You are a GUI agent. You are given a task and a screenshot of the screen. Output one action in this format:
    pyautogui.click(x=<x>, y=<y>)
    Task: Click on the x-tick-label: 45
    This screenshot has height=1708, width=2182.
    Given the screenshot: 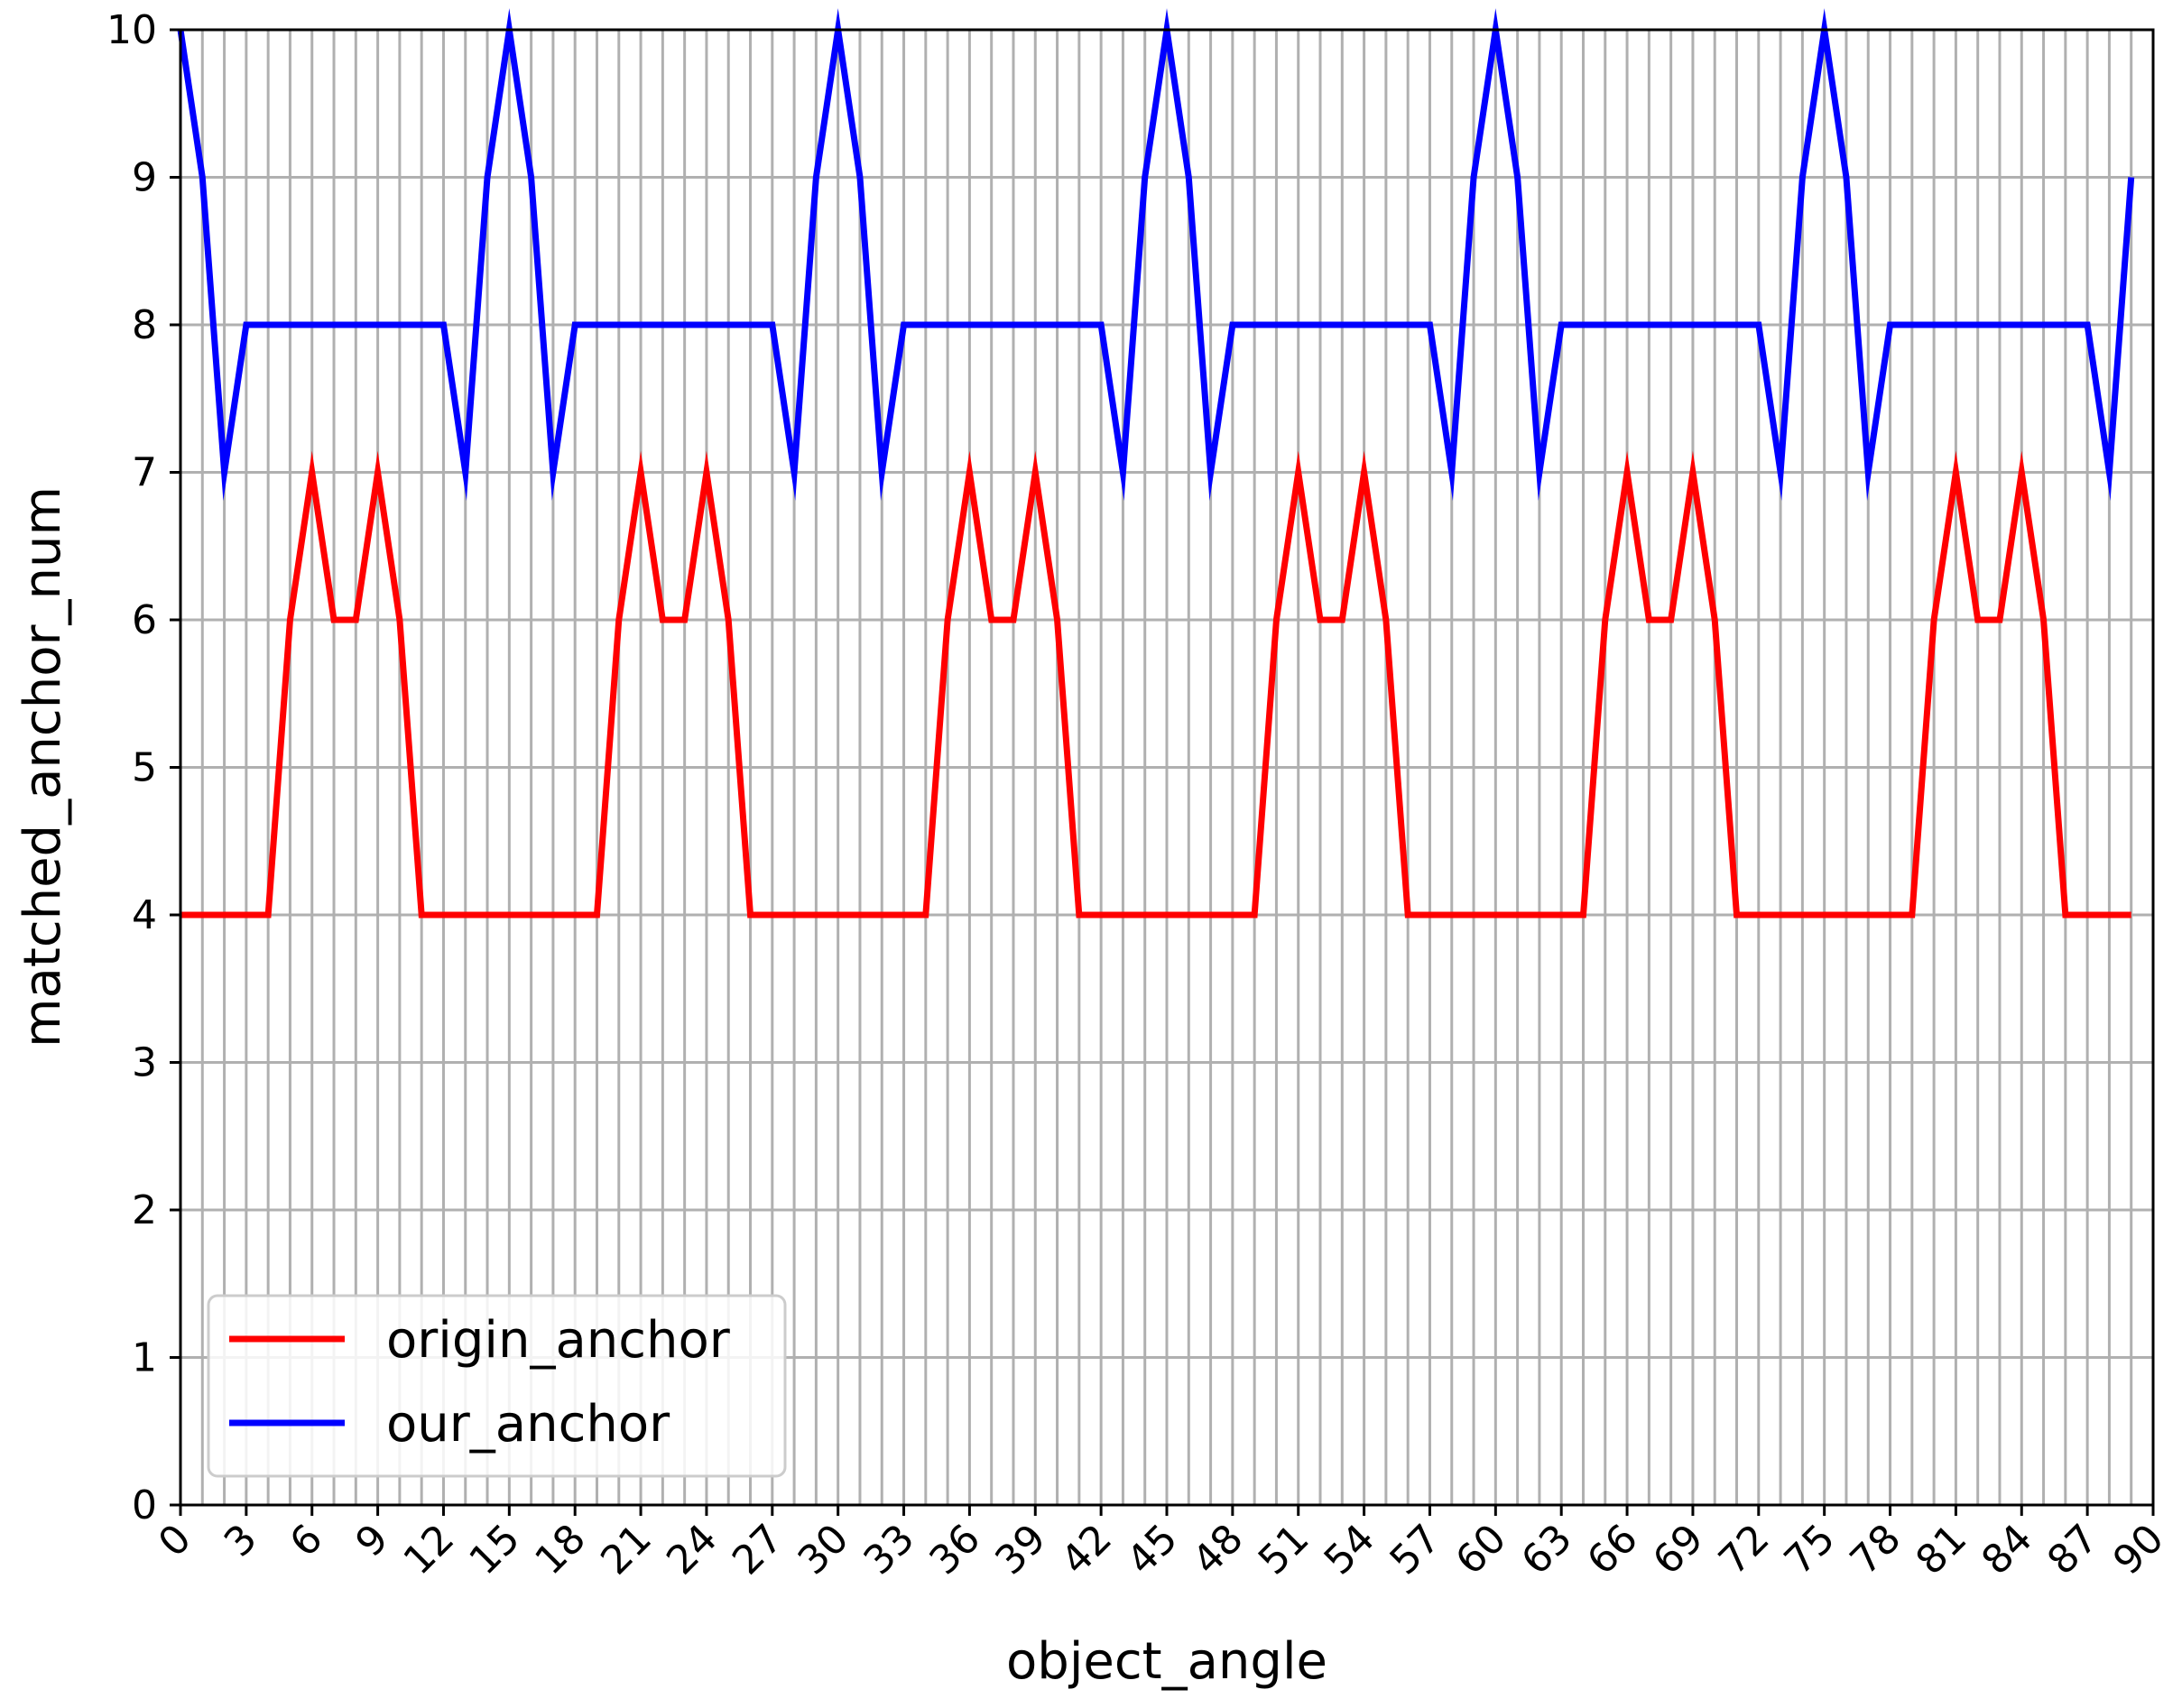 What is the action you would take?
    pyautogui.click(x=1152, y=1550)
    